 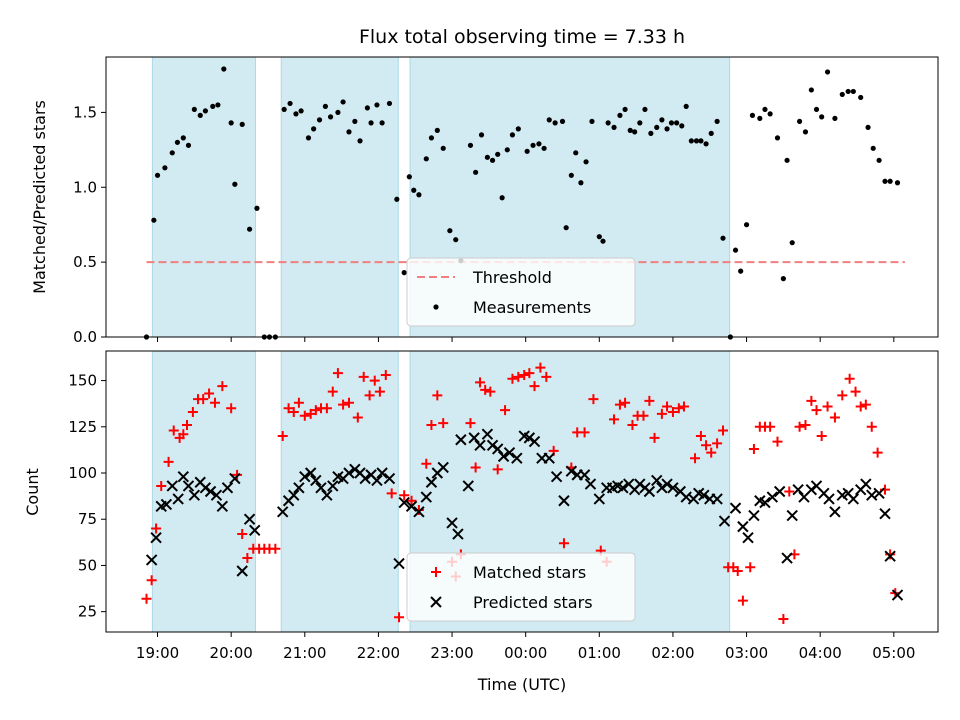 What do you see at coordinates (32, 492) in the screenshot?
I see `bottom-y-axis-label: Count` at bounding box center [32, 492].